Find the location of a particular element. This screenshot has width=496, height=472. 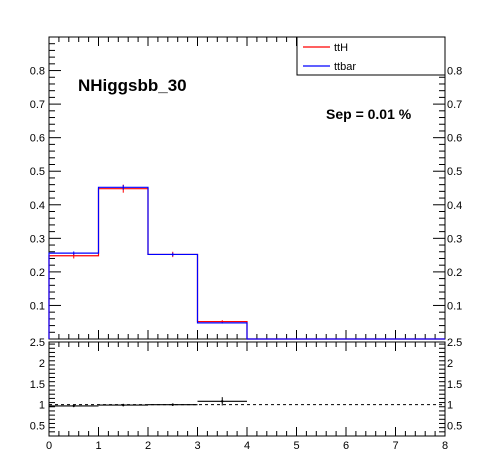

ratio-y-tick-labels-left: 0.5 1 1.5 2 2.5 is located at coordinates (37, 385).